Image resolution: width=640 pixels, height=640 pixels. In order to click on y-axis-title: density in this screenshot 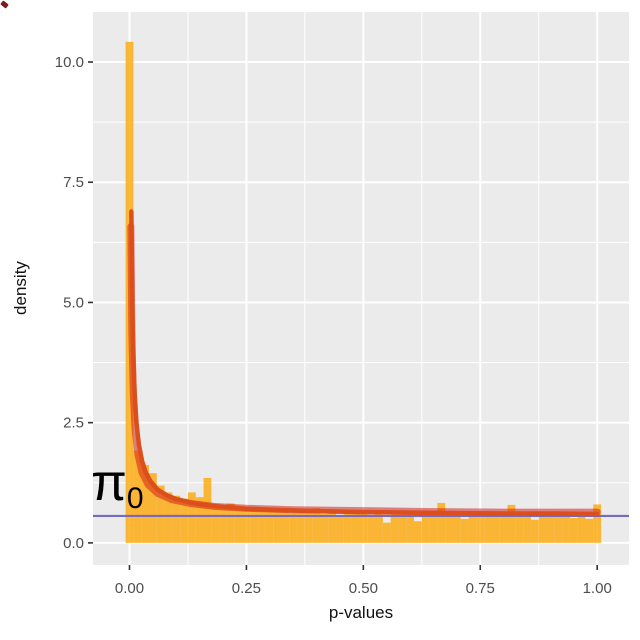, I will do `click(20, 288)`.